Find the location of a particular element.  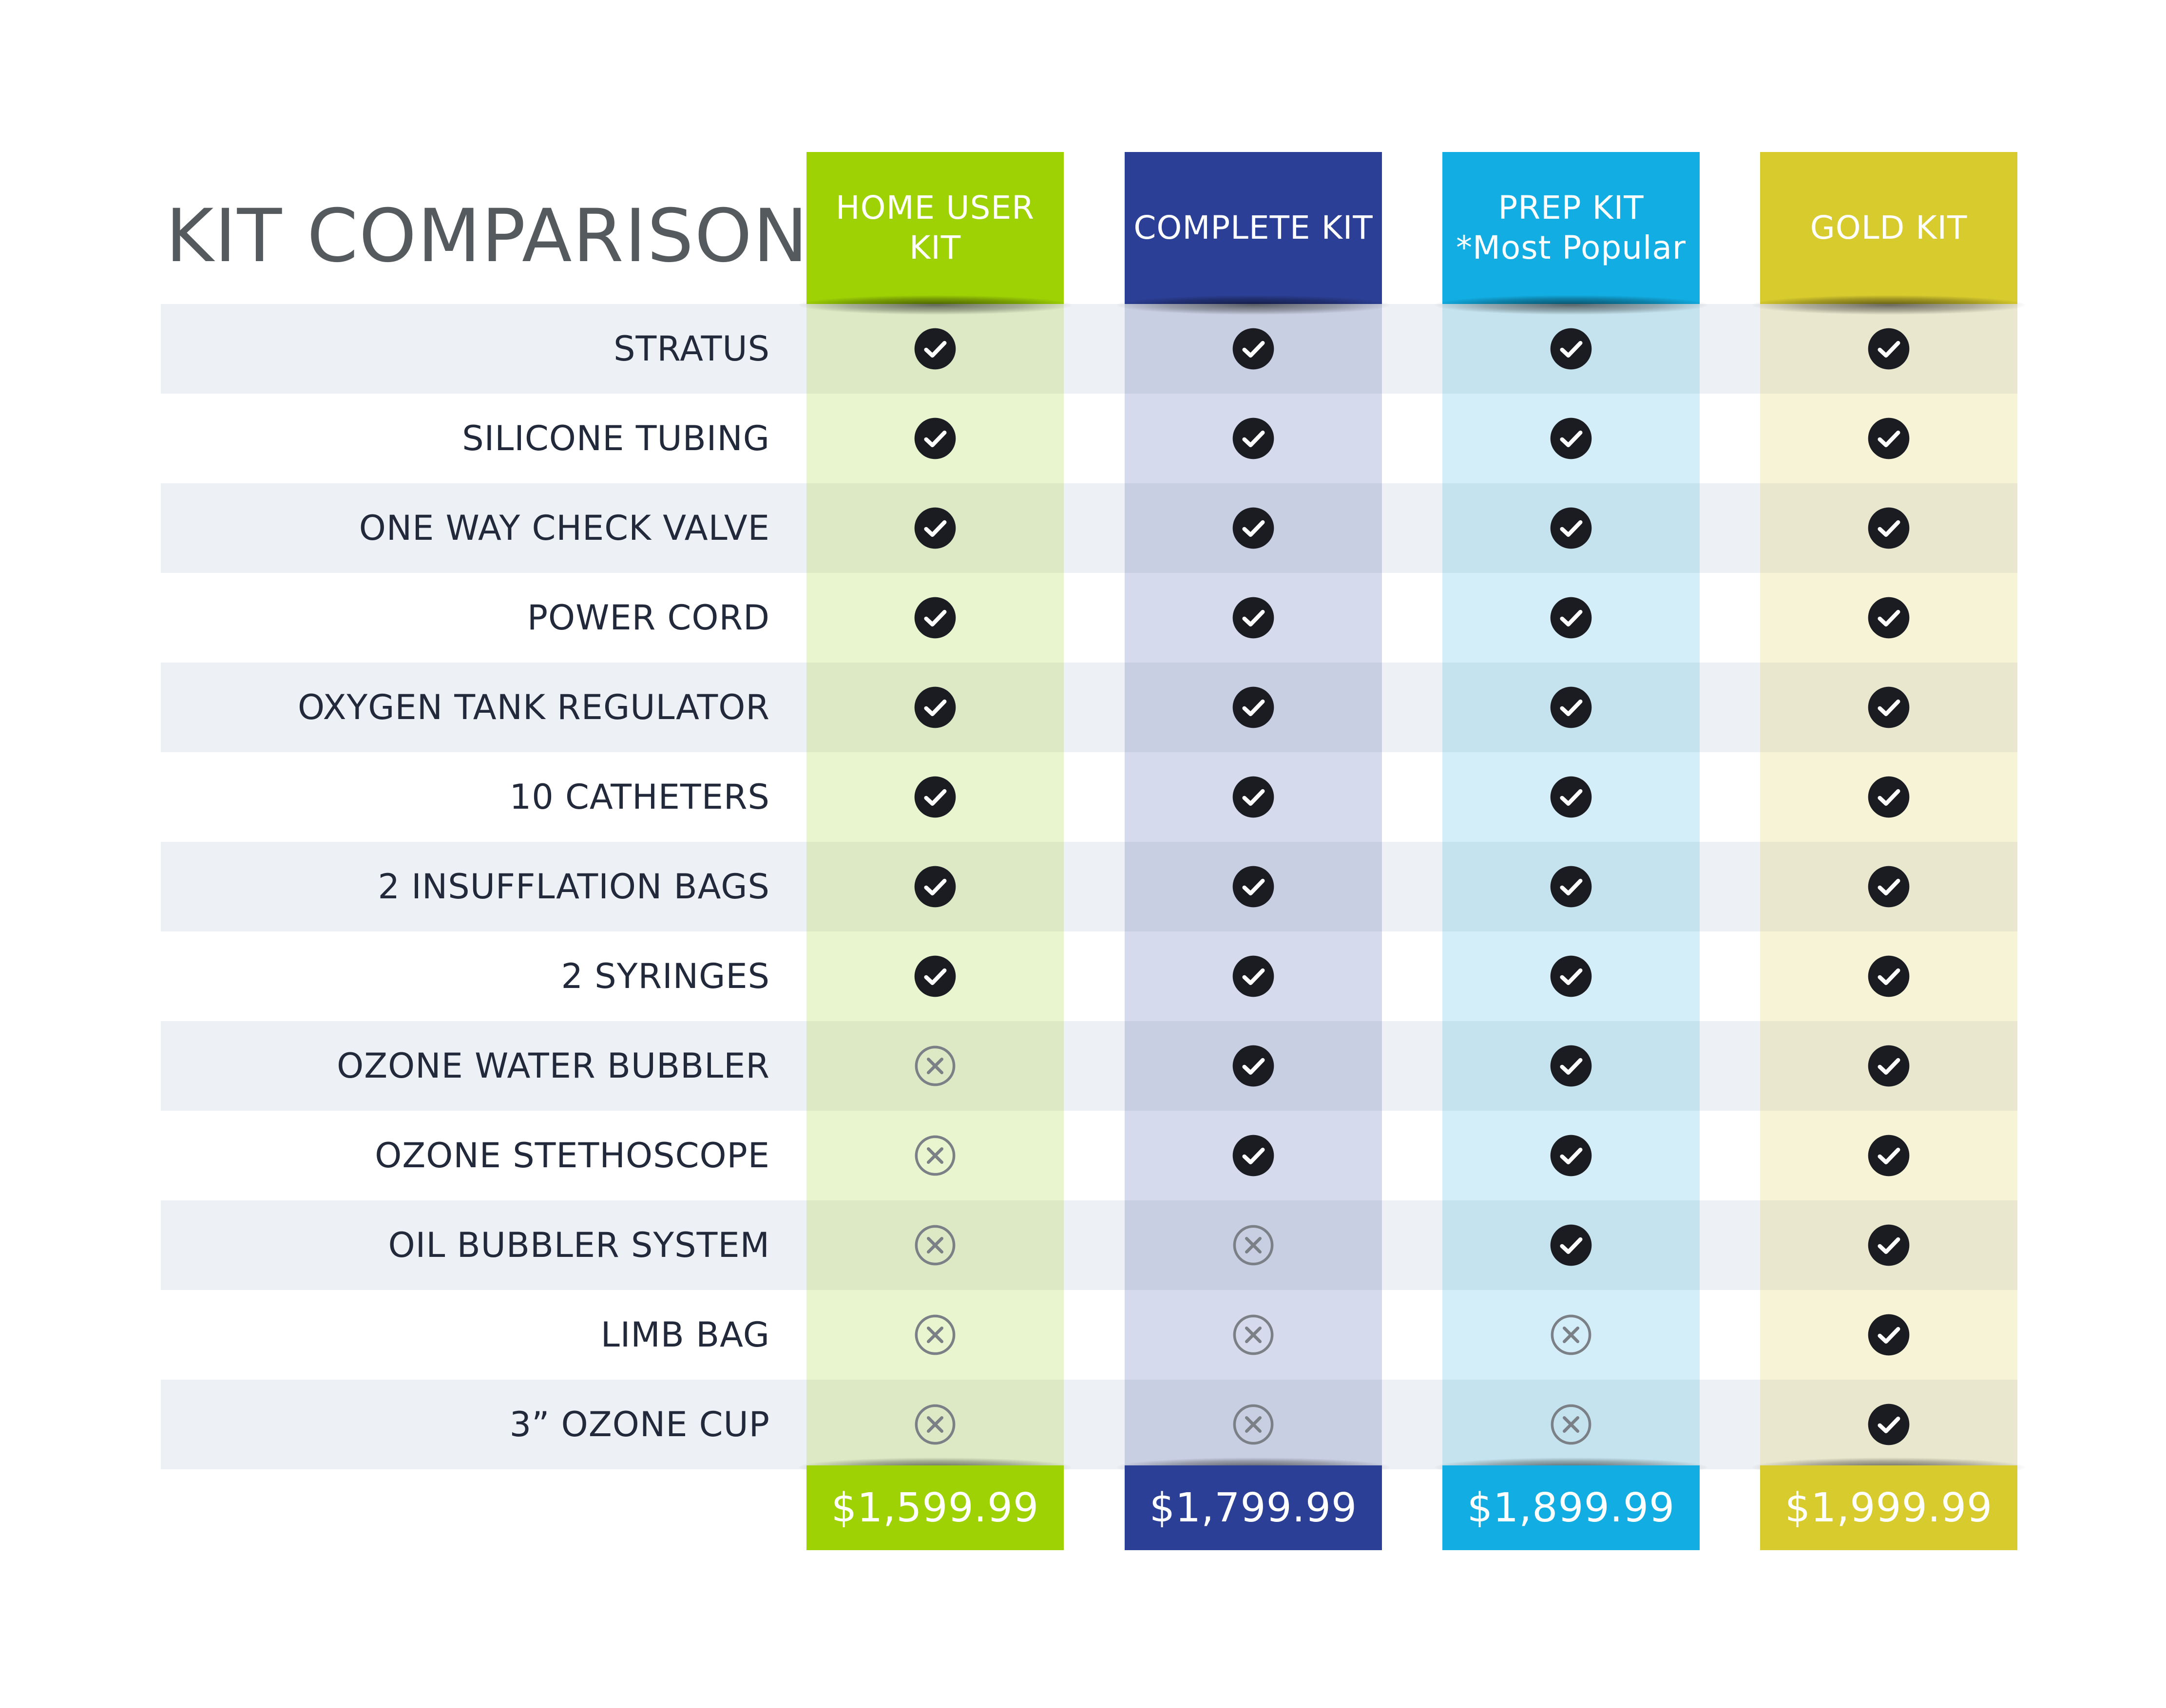

kit-header: PREP KIT *Most Popular is located at coordinates (1571, 228).